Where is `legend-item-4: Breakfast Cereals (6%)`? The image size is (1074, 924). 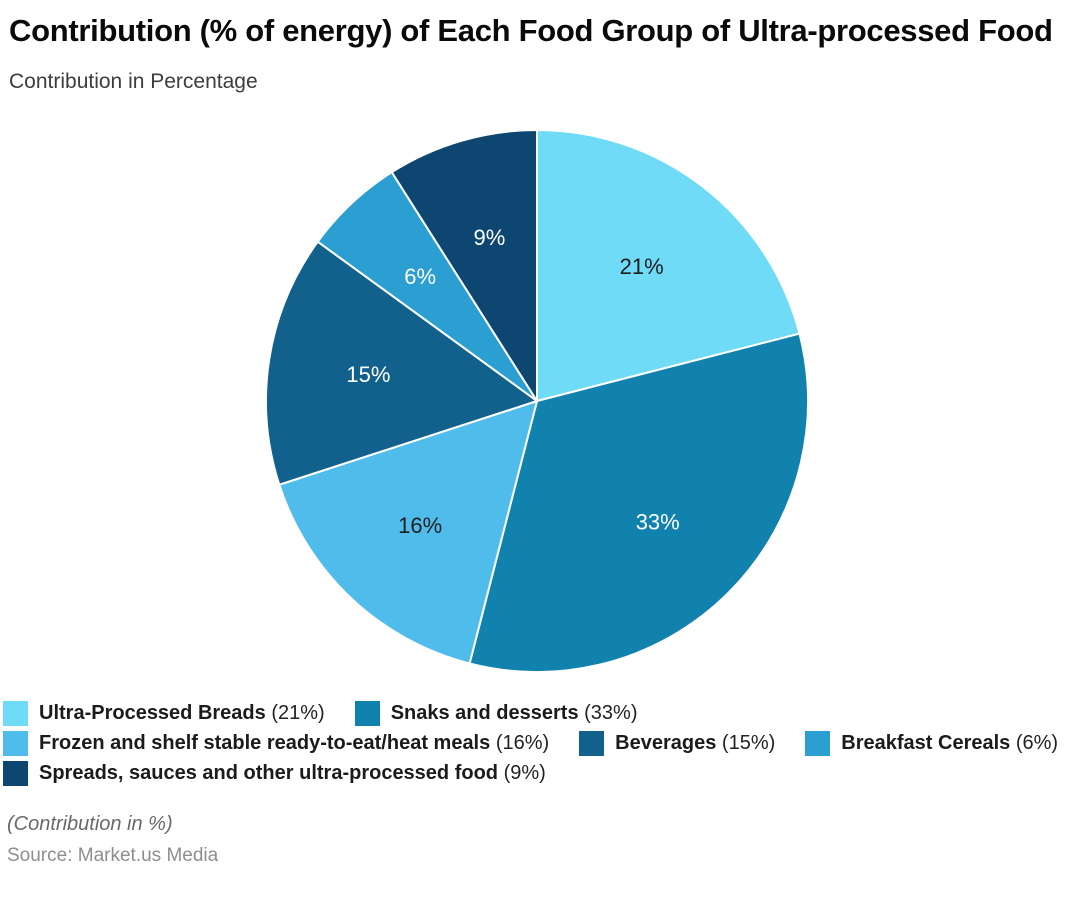 legend-item-4: Breakfast Cereals (6%) is located at coordinates (931, 743).